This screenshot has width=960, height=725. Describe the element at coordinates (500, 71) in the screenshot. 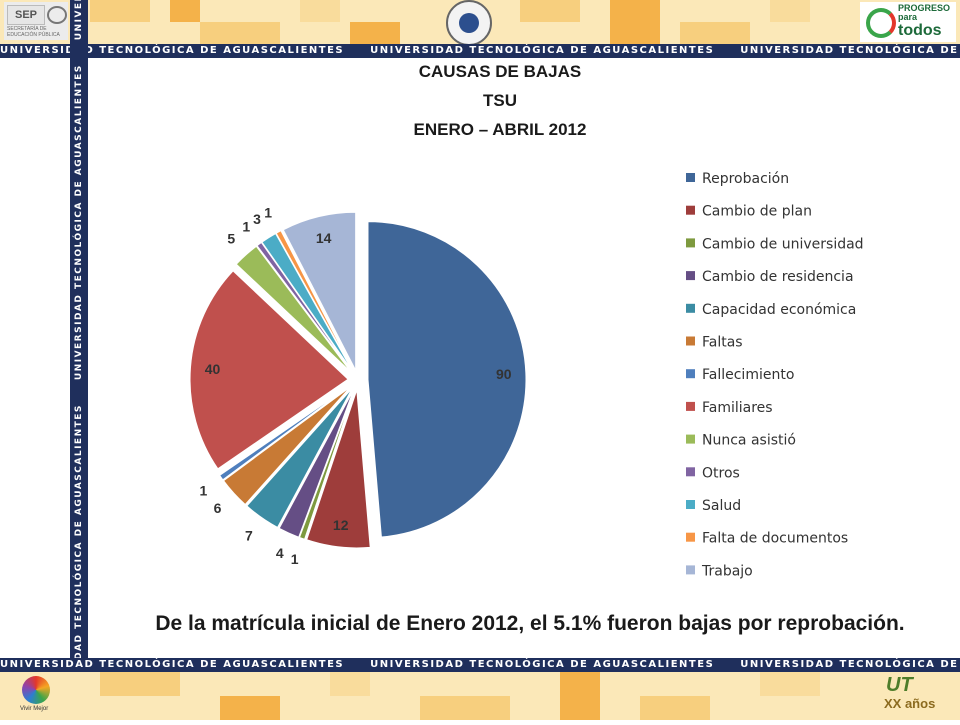

I see `slide-title-line1: CAUSAS DE BAJAS` at that location.